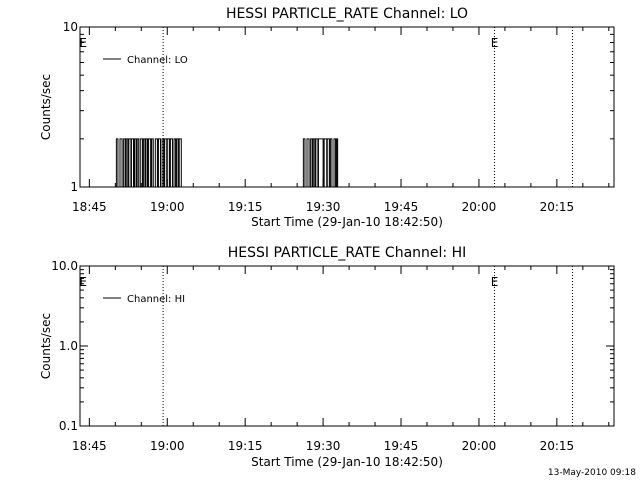 The image size is (640, 480). I want to click on legend-label: Channel: LO, so click(157, 60).